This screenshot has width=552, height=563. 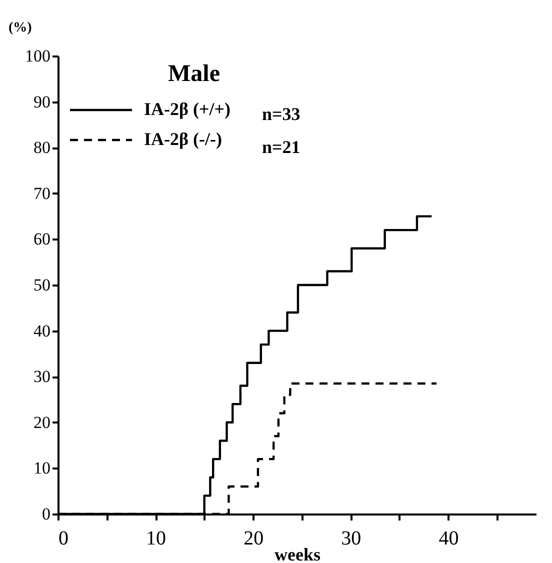 What do you see at coordinates (281, 147) in the screenshot?
I see `annotation: n=21` at bounding box center [281, 147].